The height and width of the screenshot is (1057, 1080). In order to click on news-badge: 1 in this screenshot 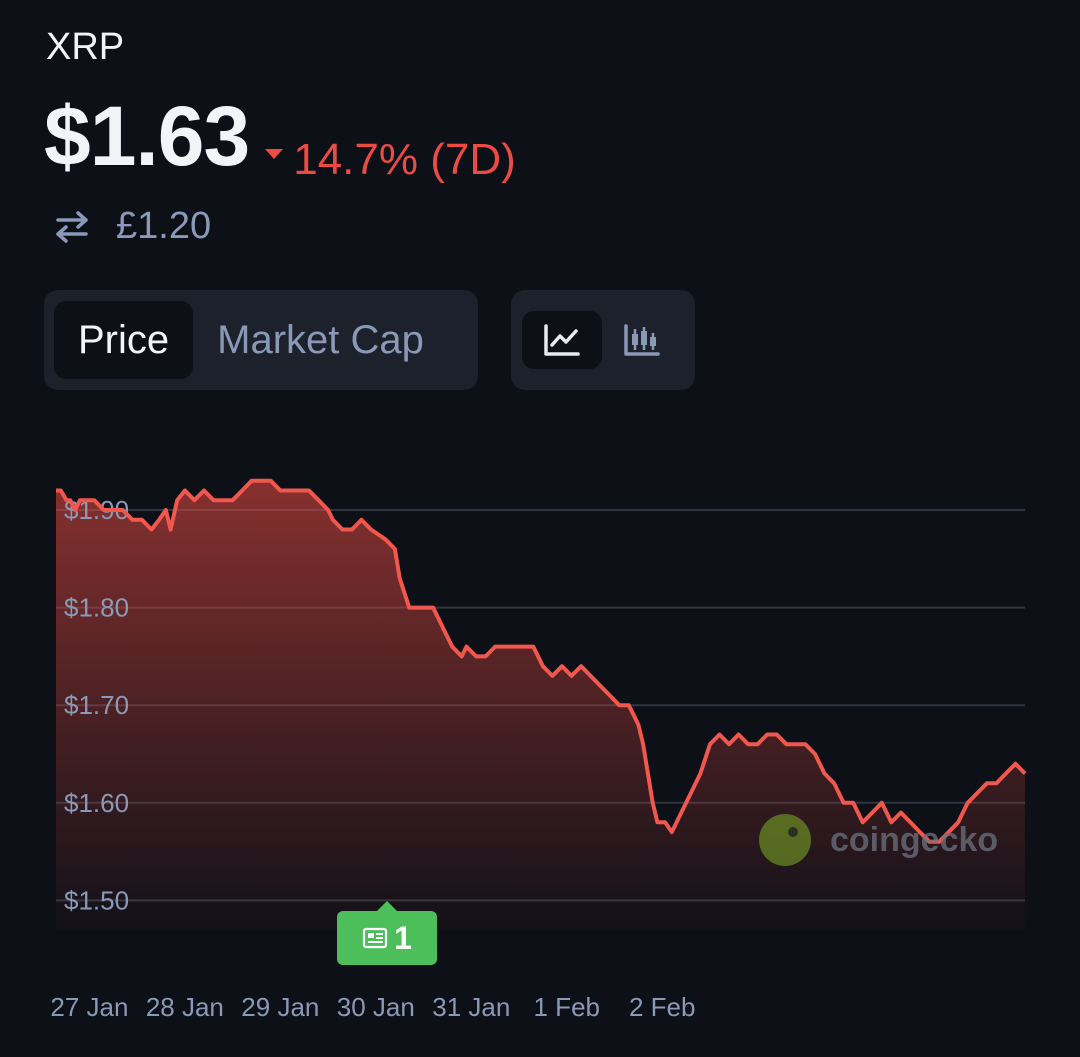, I will do `click(387, 933)`.